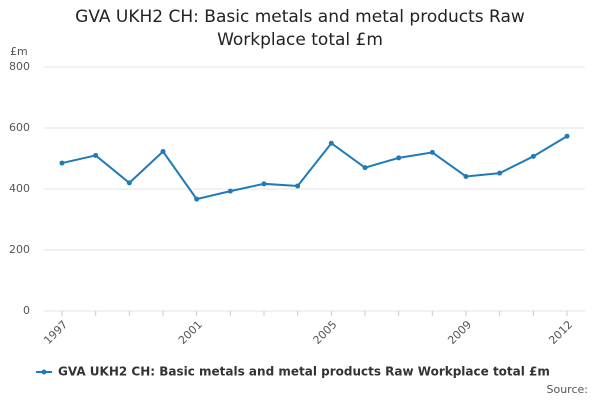  What do you see at coordinates (314, 168) in the screenshot?
I see `line` at bounding box center [314, 168].